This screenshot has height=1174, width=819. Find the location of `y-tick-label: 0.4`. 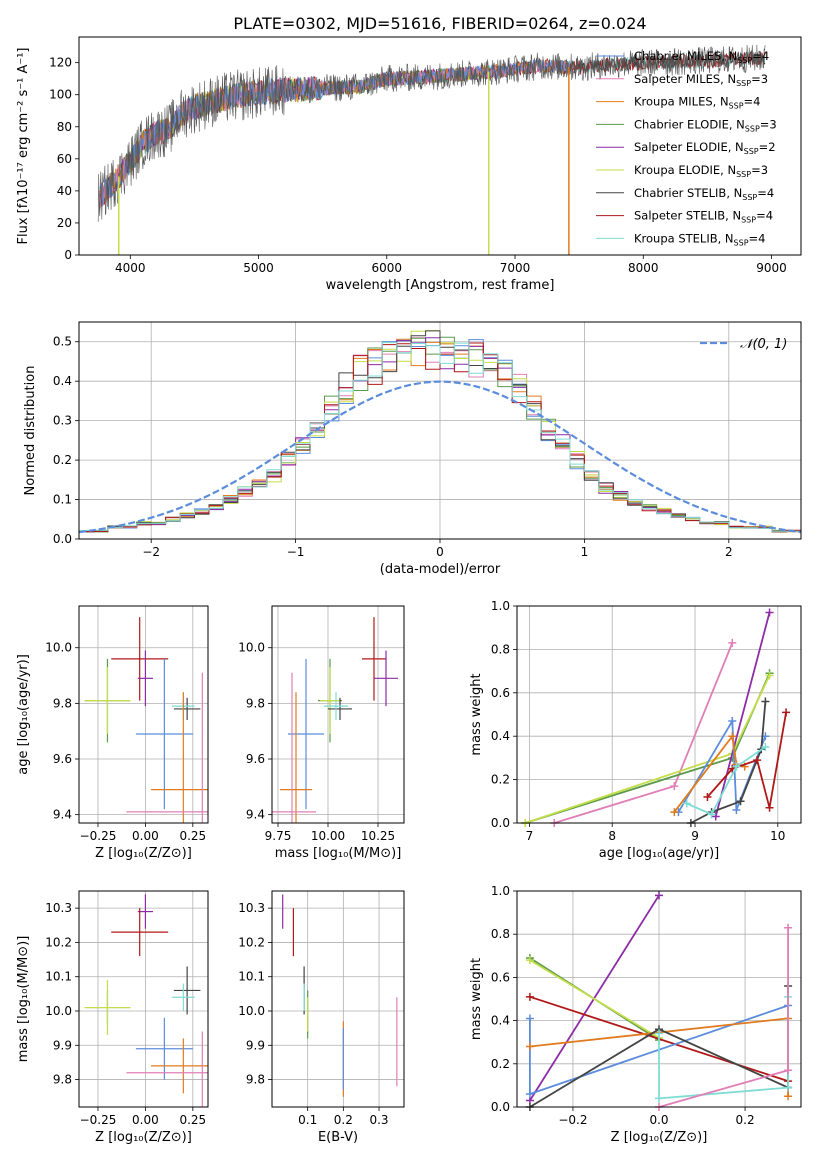

y-tick-label: 0.4 is located at coordinates (500, 736).